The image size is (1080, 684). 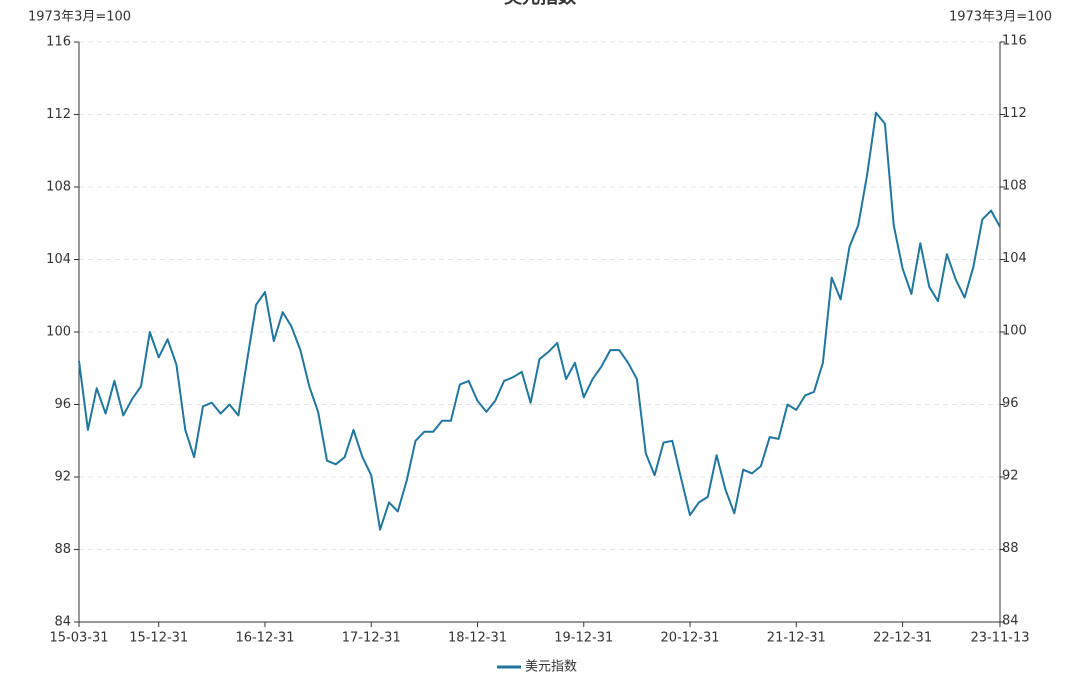 I want to click on x-tick-label: 15-12-31, so click(x=158, y=638).